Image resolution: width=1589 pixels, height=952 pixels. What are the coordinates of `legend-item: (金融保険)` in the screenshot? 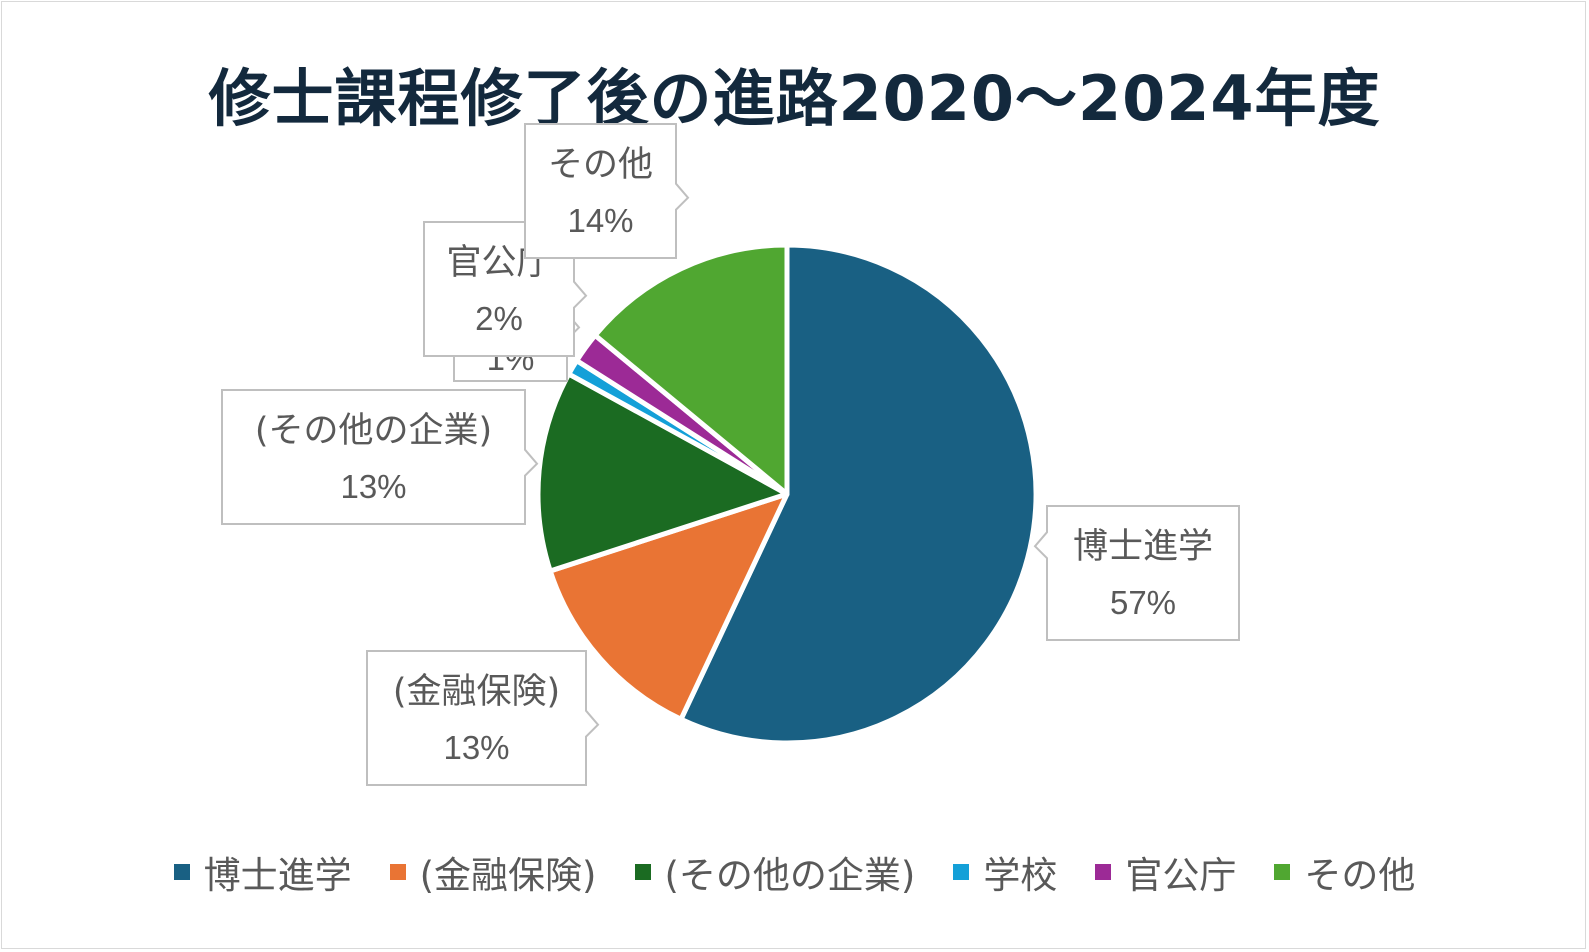 It's located at (493, 872).